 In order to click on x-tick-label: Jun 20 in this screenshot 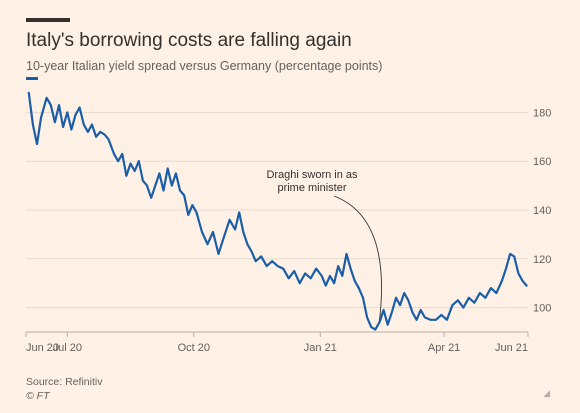, I will do `click(42, 348)`.